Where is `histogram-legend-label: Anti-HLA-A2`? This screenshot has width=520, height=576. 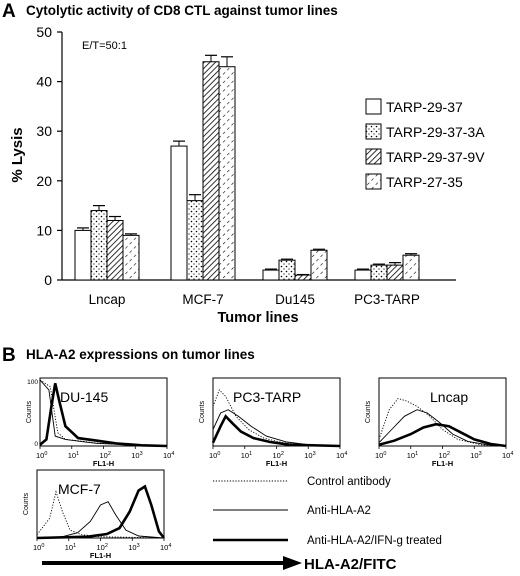
histogram-legend-label: Anti-HLA-A2 is located at coordinates (339, 511).